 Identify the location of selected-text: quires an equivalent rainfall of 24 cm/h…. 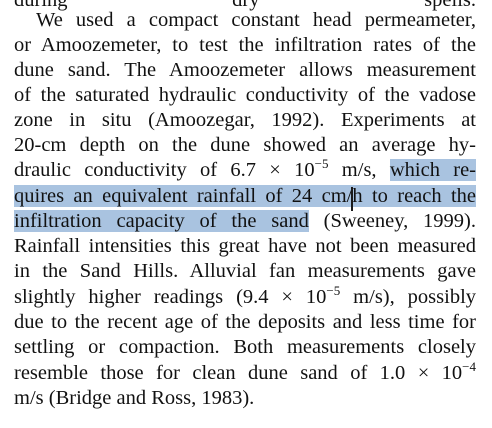
(245, 196).